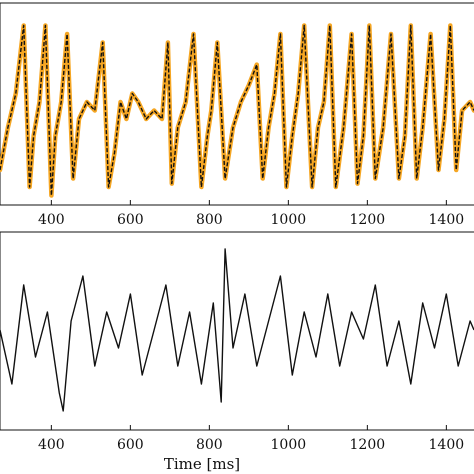 The width and height of the screenshot is (474, 474). I want to click on top-x-tick-label: 800, so click(209, 220).